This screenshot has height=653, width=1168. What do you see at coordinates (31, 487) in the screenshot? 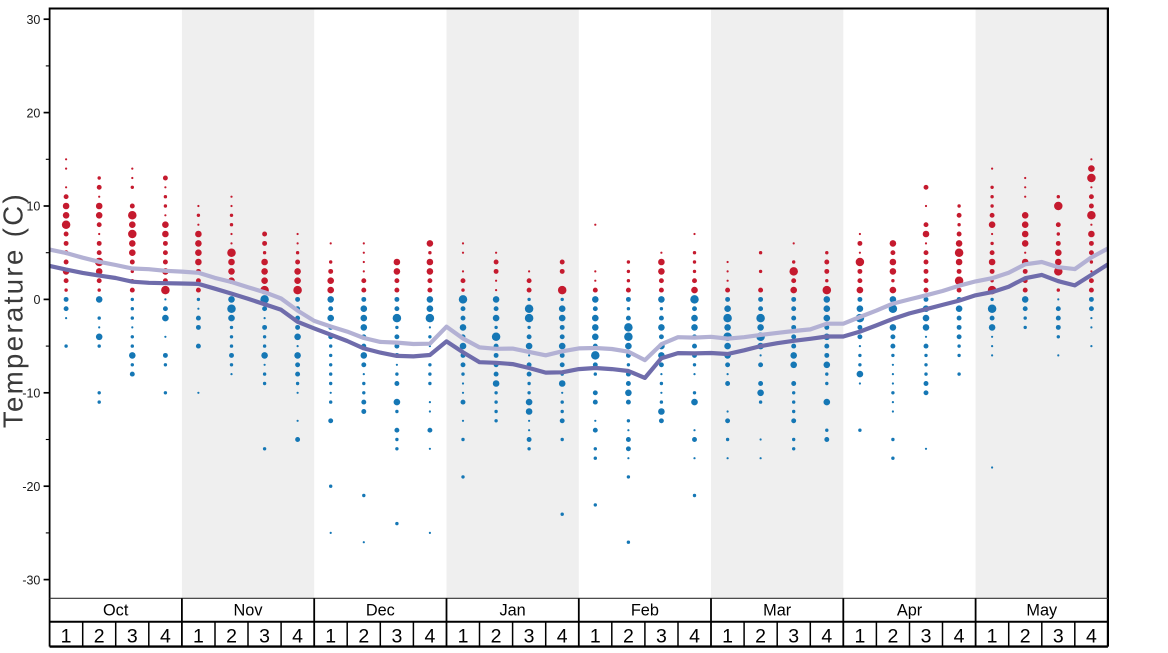
I see `svg-text: -20` at bounding box center [31, 487].